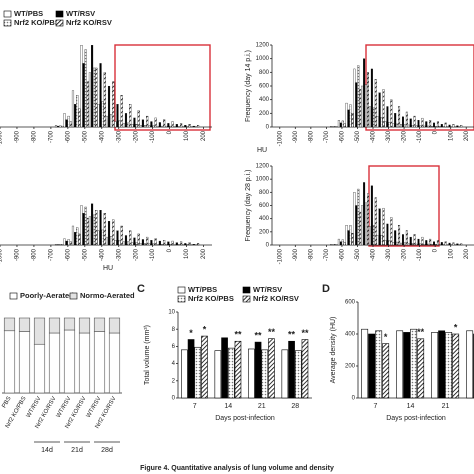 The image size is (474, 474). I want to click on legend-label: WT/RSV, so click(80, 13).